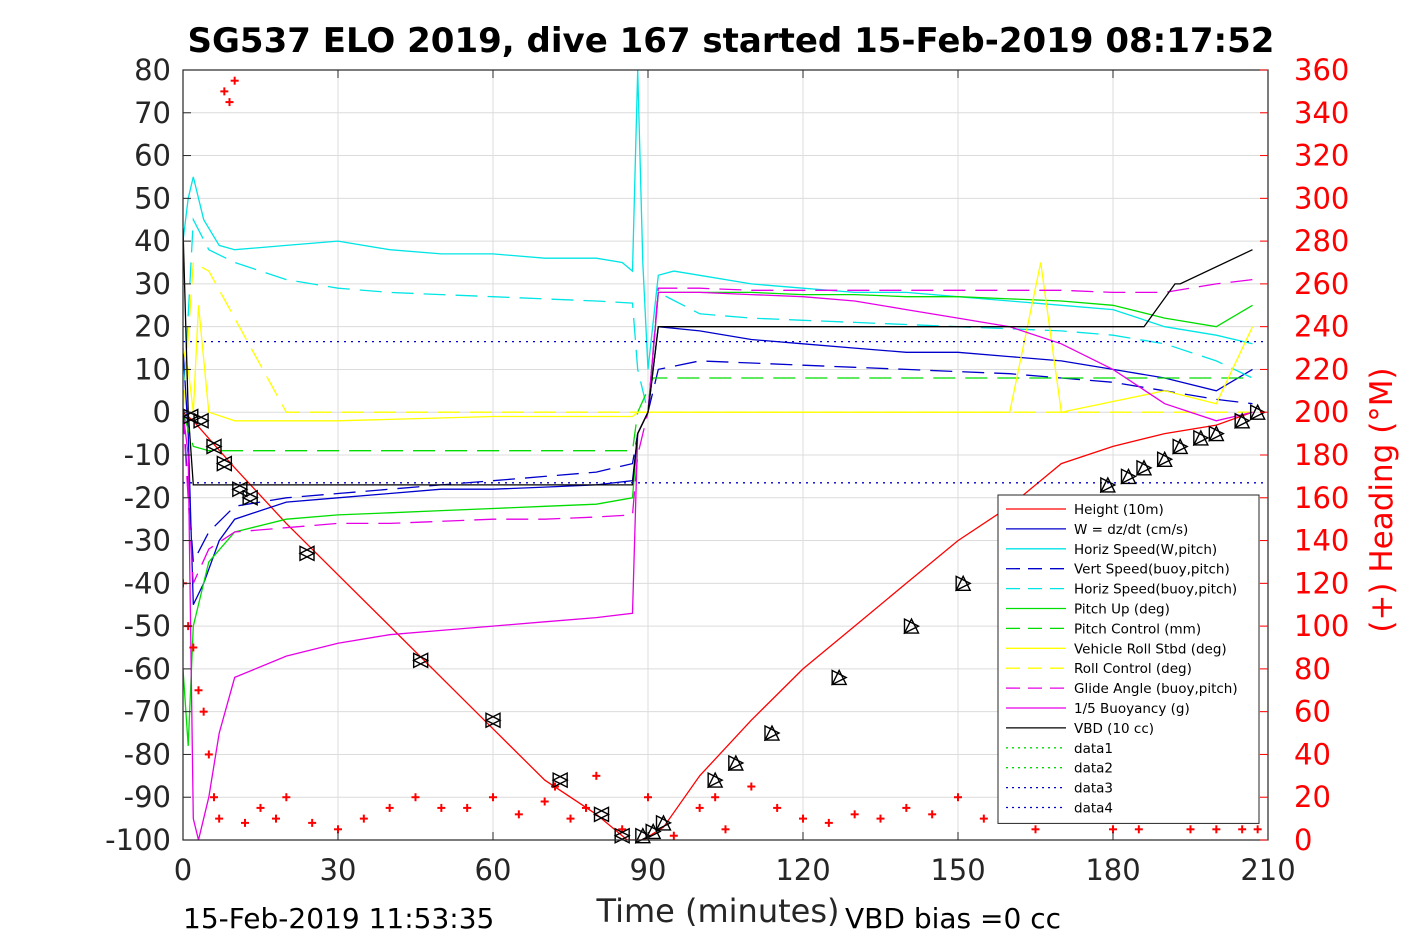  I want to click on y-tick-label: -20, so click(147, 498).